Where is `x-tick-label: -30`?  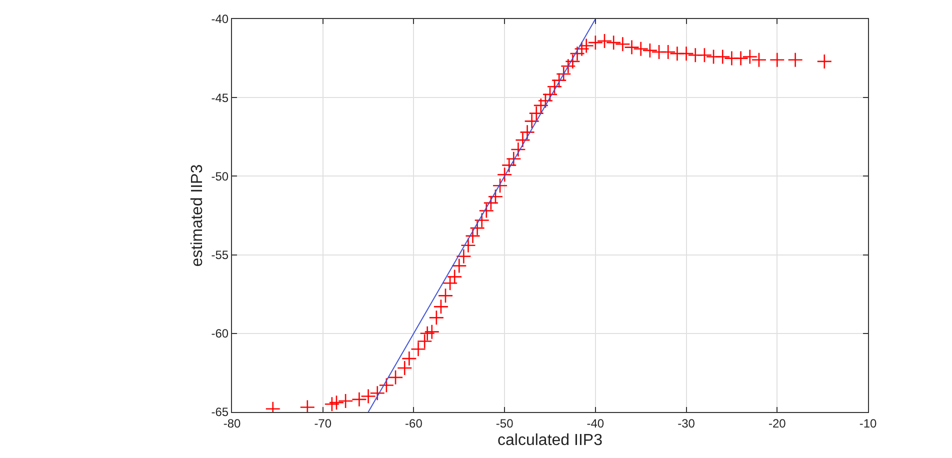 x-tick-label: -30 is located at coordinates (687, 423).